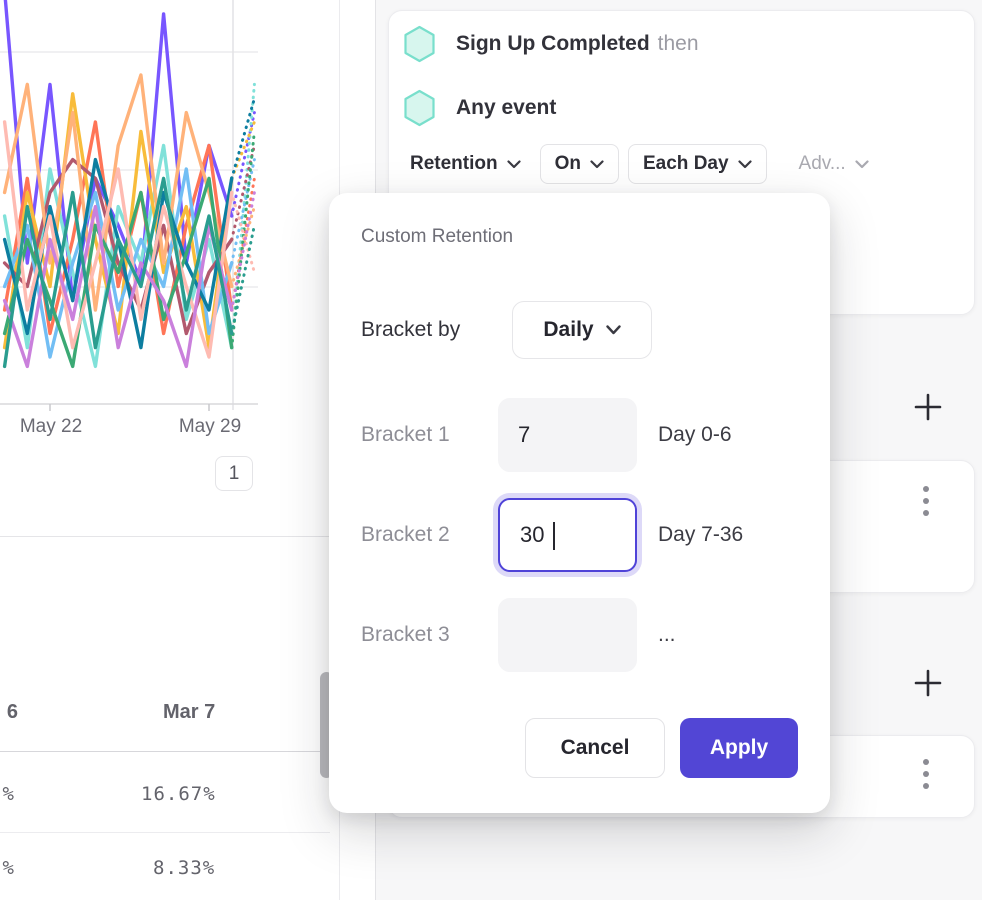 This screenshot has width=982, height=900. What do you see at coordinates (405, 534) in the screenshot?
I see `bracket-2-label: Bracket 2` at bounding box center [405, 534].